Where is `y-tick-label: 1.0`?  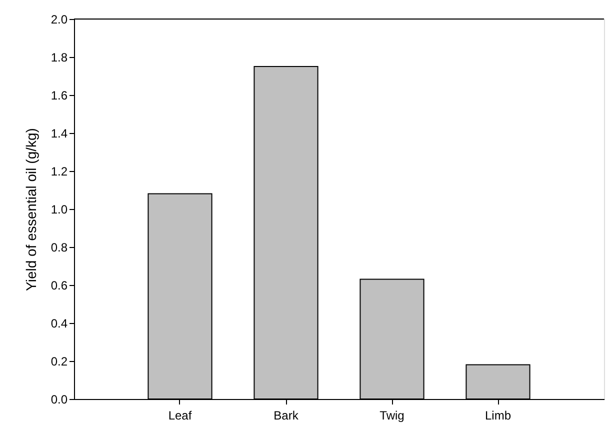
y-tick-label: 1.0 is located at coordinates (59, 209).